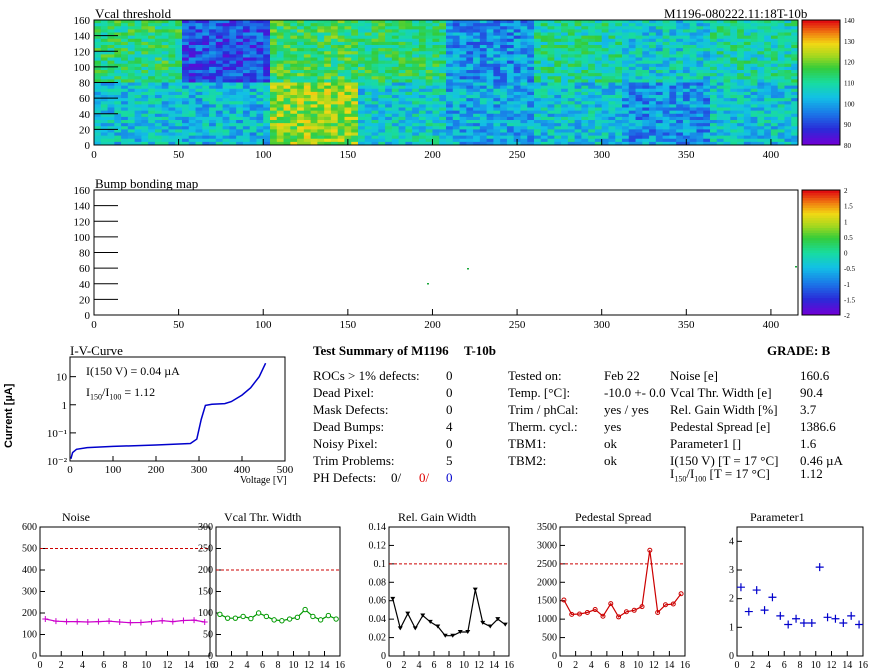 This screenshot has width=896, height=672. What do you see at coordinates (847, 316) in the screenshot?
I see `palette-label: -2` at bounding box center [847, 316].